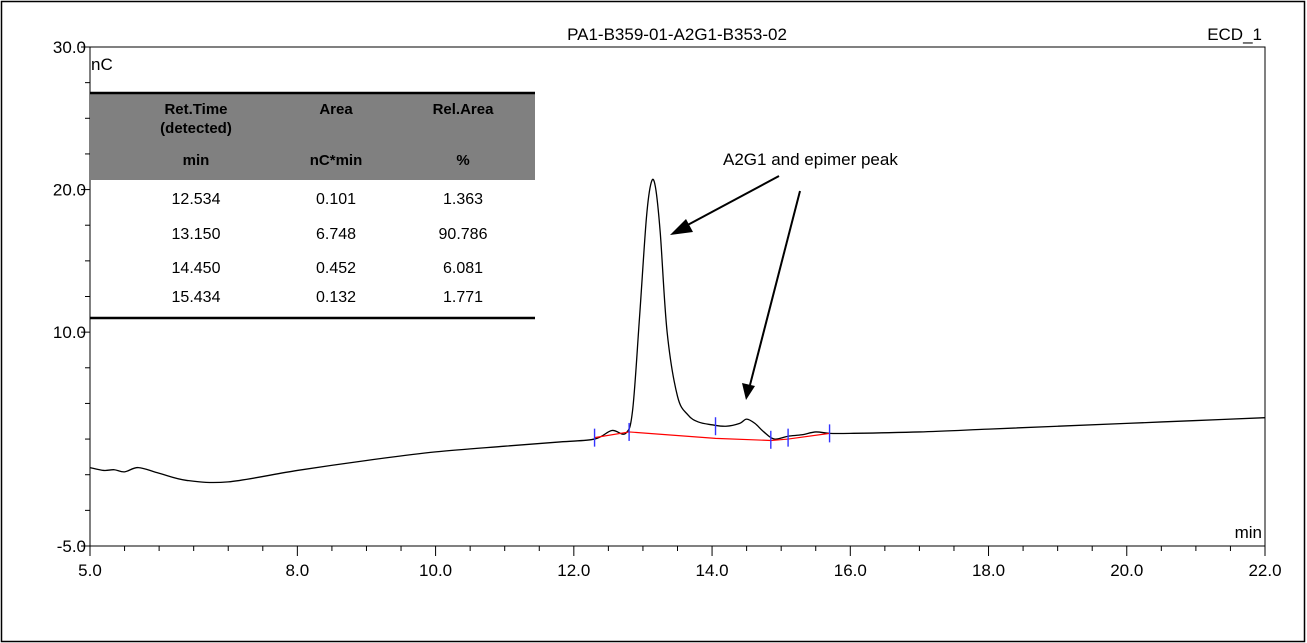 The width and height of the screenshot is (1307, 643). I want to click on table-row: 13.150 6.748 90.786, so click(330, 234).